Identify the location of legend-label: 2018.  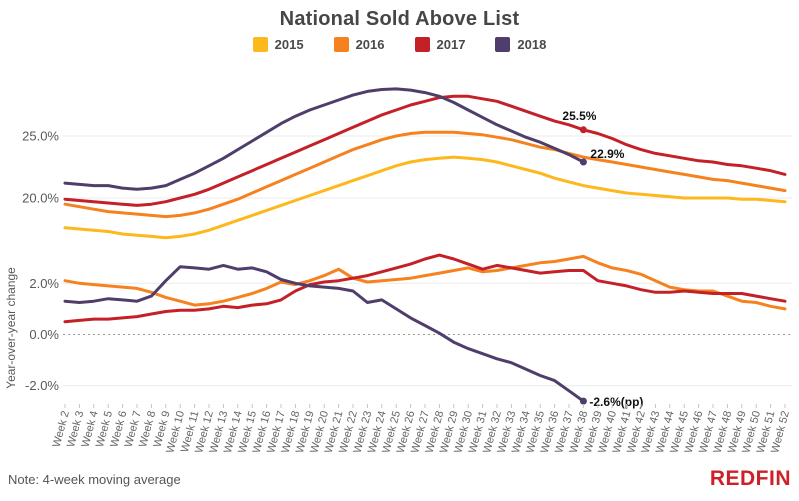
(532, 44).